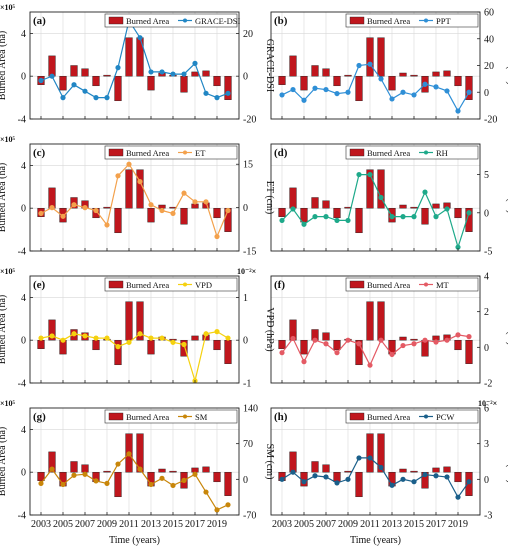 This screenshot has width=508, height=550. What do you see at coordinates (389, 331) in the screenshot?
I see `panel-f: -2 0 2 4 MT (K) (f) Burned Area MT` at bounding box center [389, 331].